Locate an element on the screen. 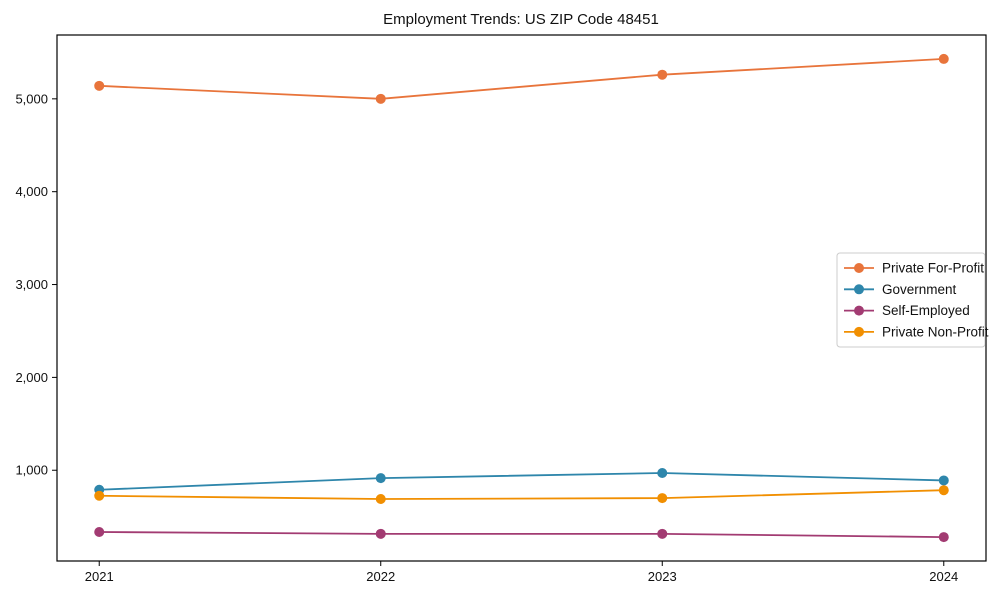  y-tick-label: 3,000 is located at coordinates (31, 284).